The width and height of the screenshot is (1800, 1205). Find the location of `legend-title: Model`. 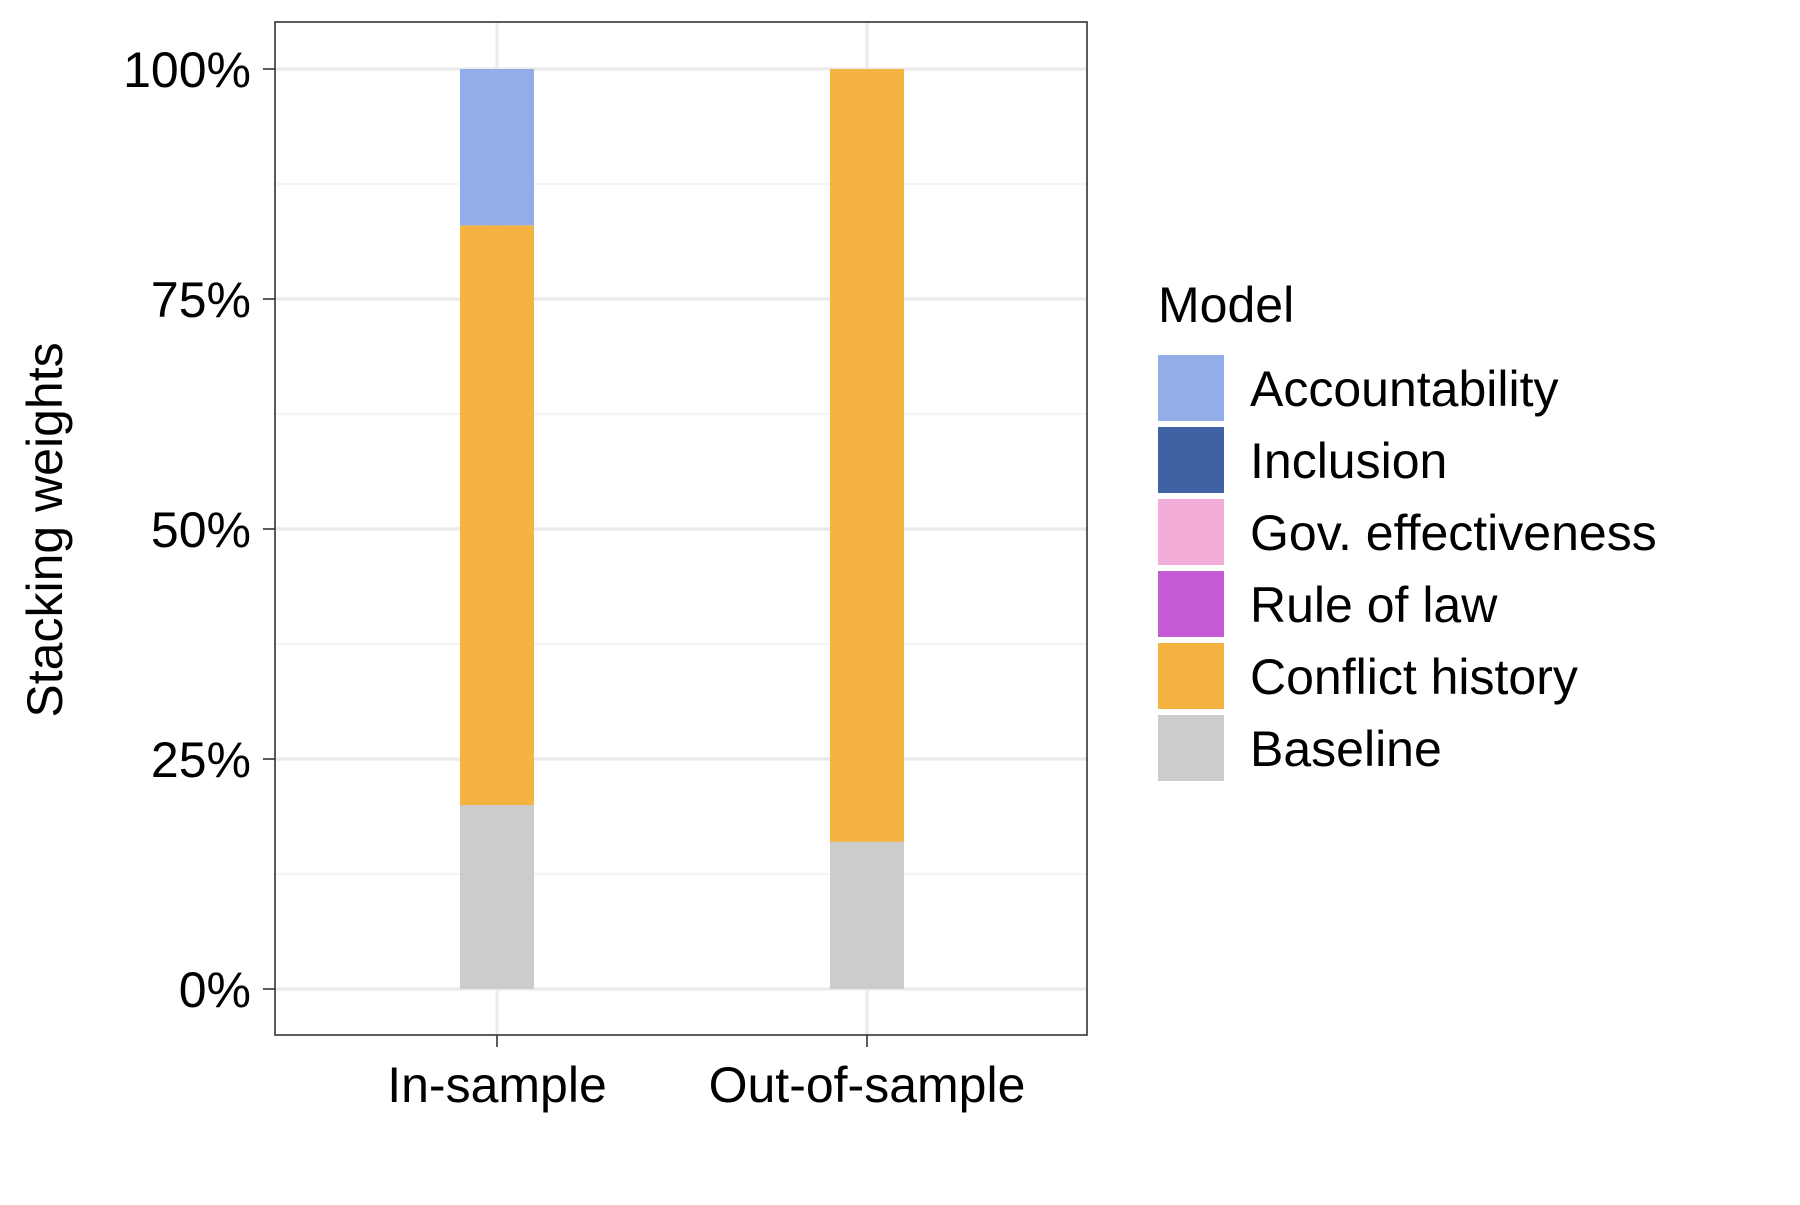

legend-title: Model is located at coordinates (1226, 305).